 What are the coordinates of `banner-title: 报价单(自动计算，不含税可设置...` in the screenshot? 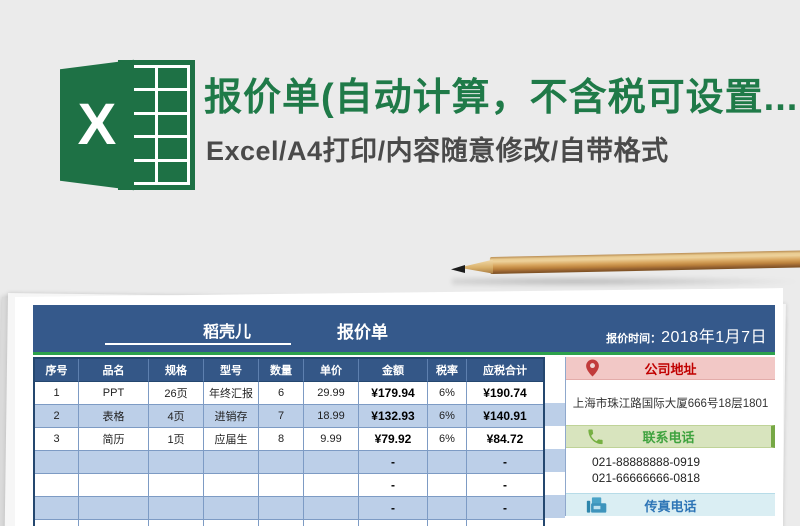 It's located at (501, 98).